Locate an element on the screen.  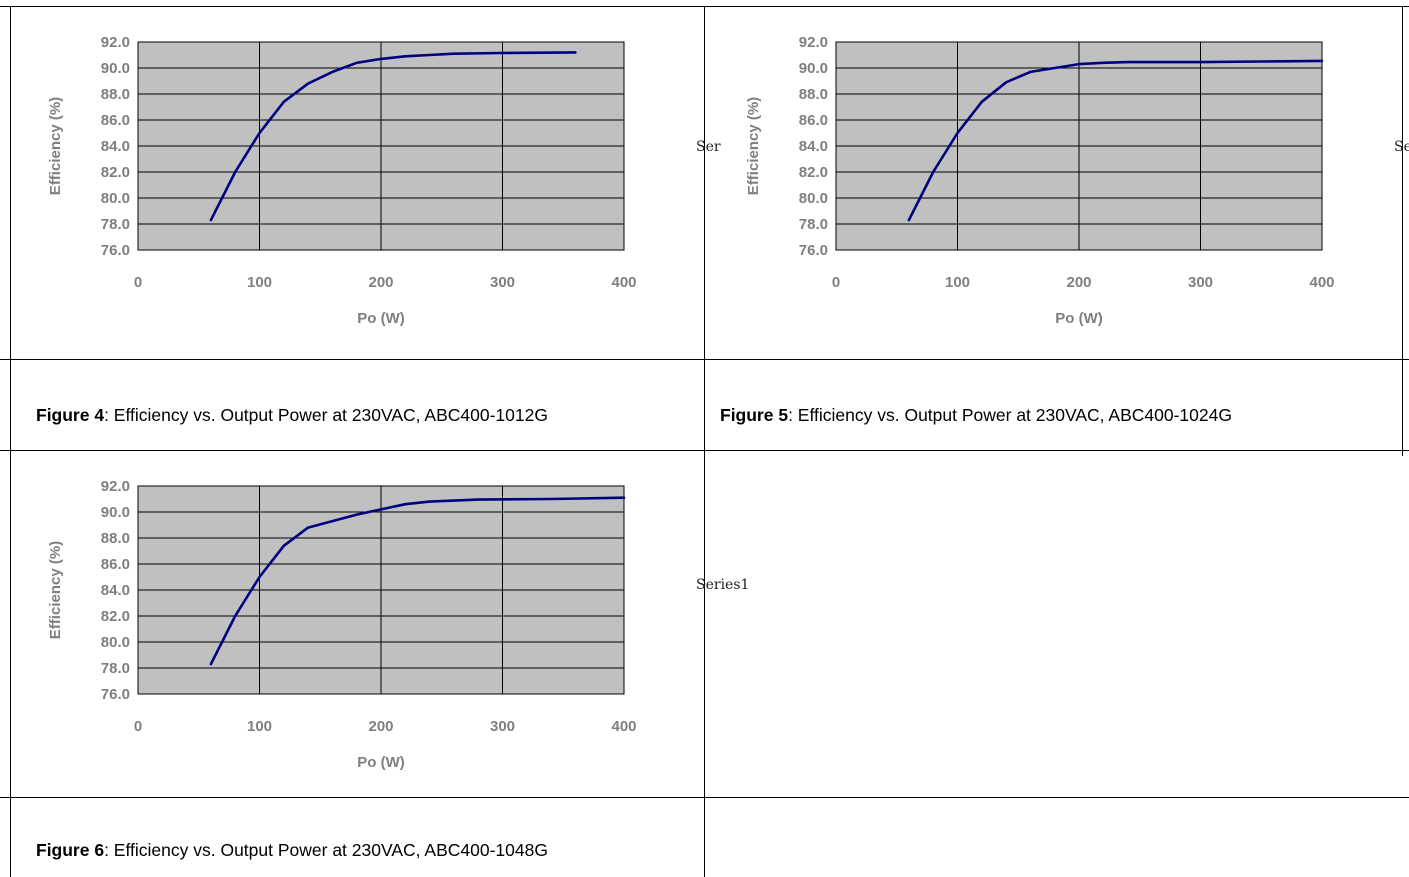
table-border-right is located at coordinates (1402, 231).